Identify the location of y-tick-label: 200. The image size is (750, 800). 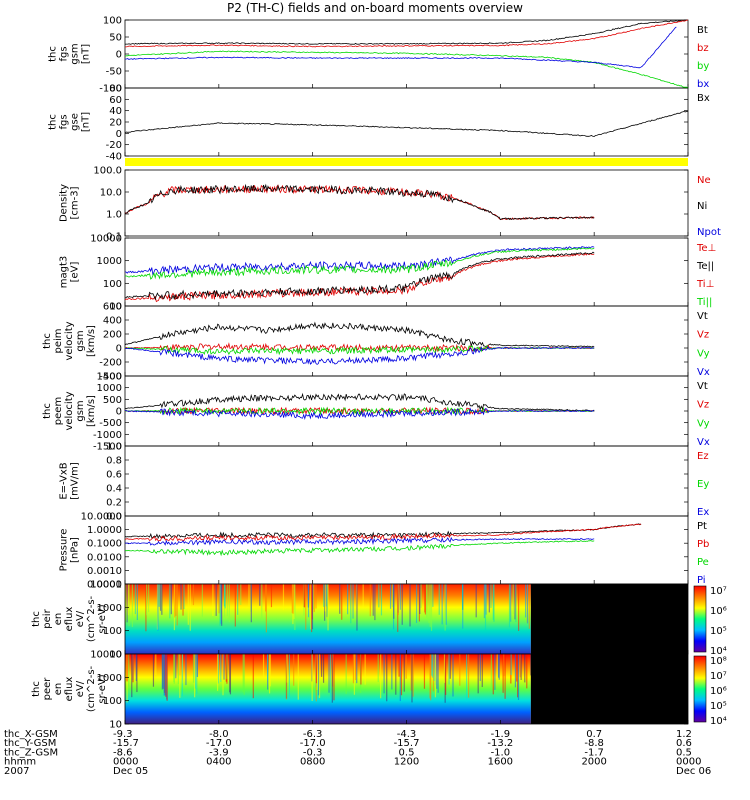
(112, 335).